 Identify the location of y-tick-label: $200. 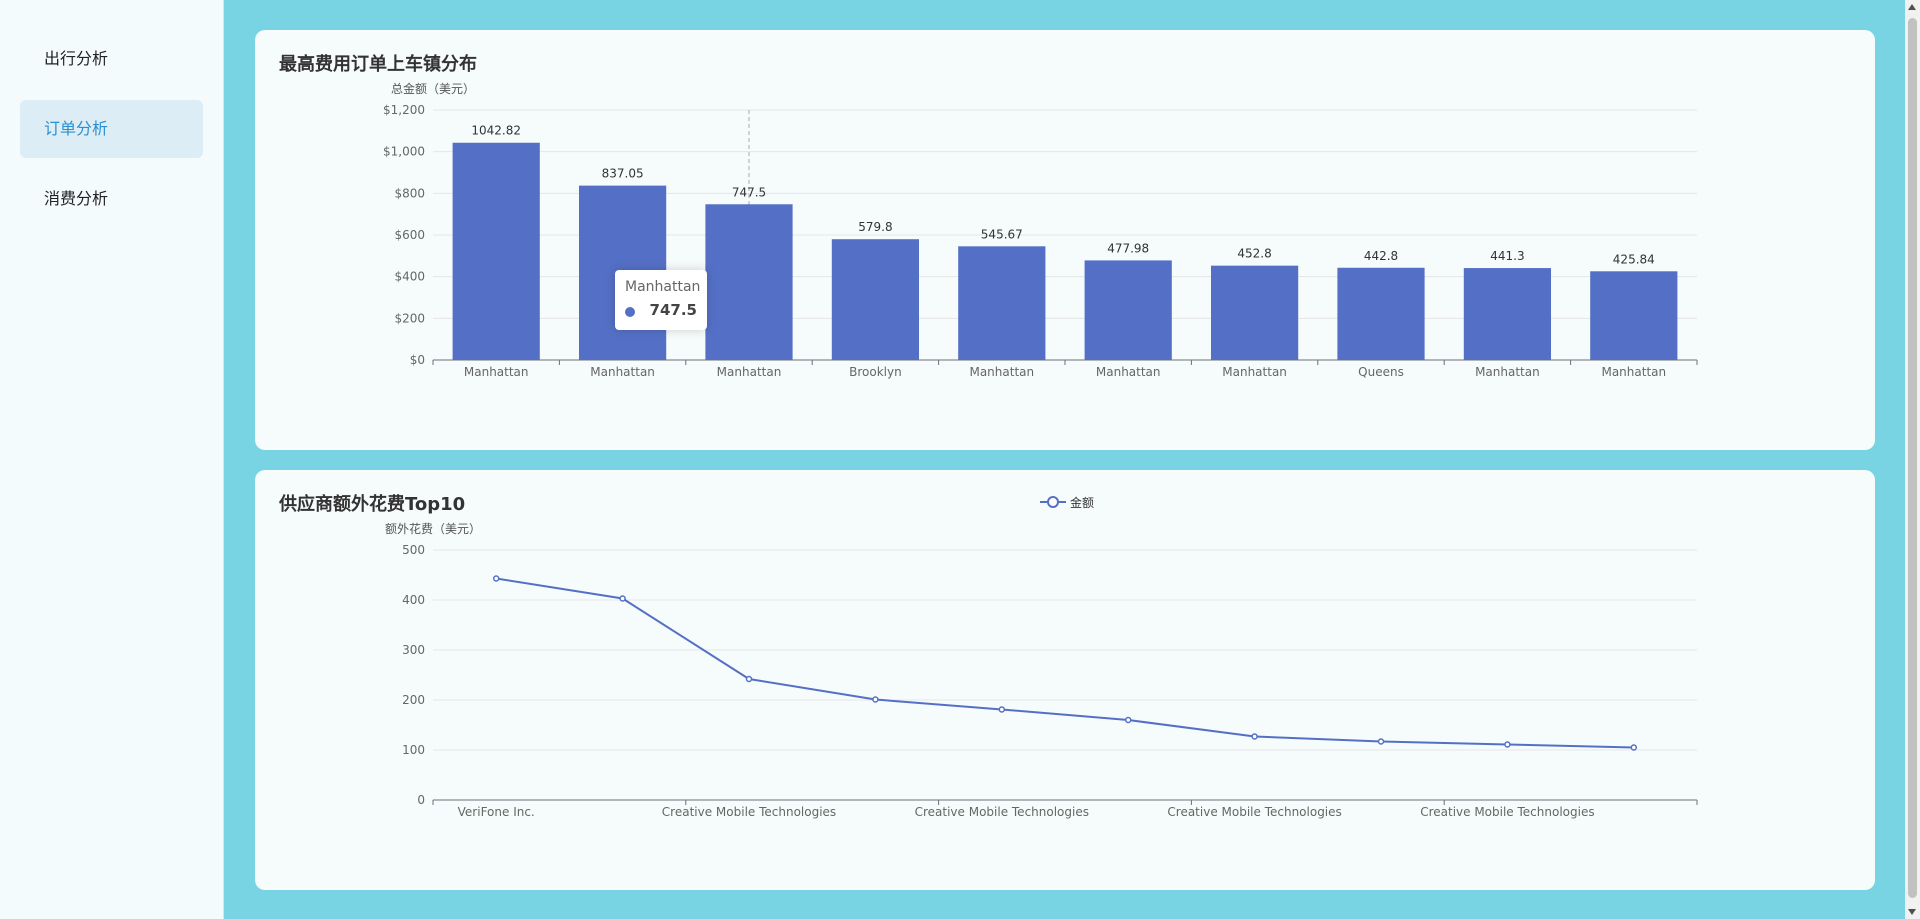
(409, 318).